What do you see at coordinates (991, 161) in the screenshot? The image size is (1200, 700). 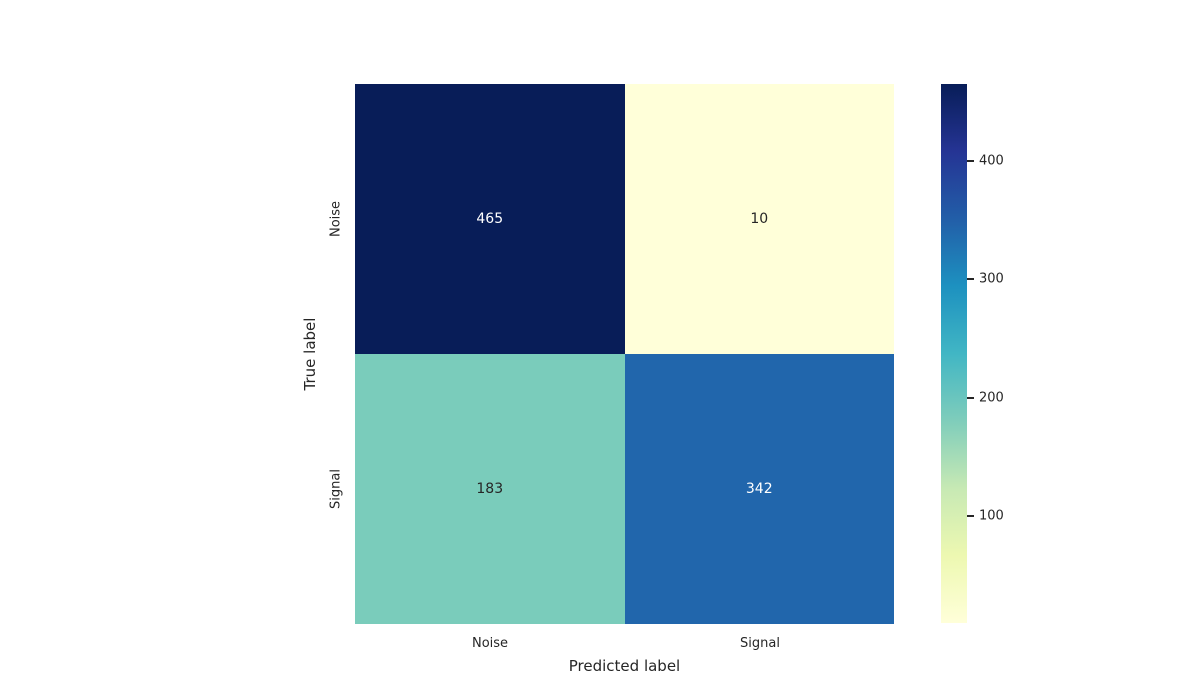 I see `colorbar-tick-label: 400` at bounding box center [991, 161].